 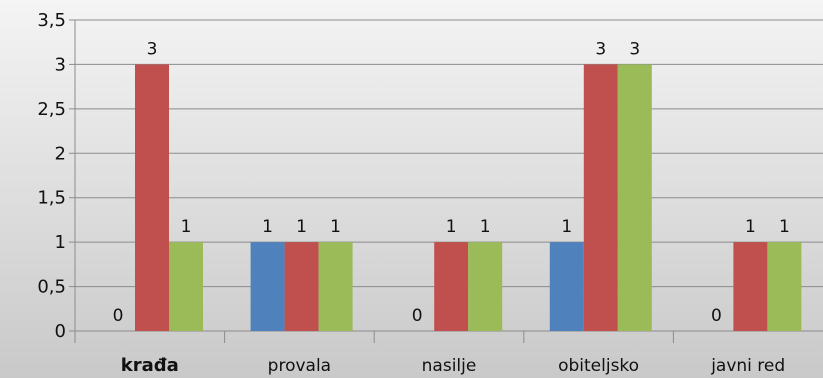 I want to click on x-tick-label: nasilje, so click(x=449, y=366).